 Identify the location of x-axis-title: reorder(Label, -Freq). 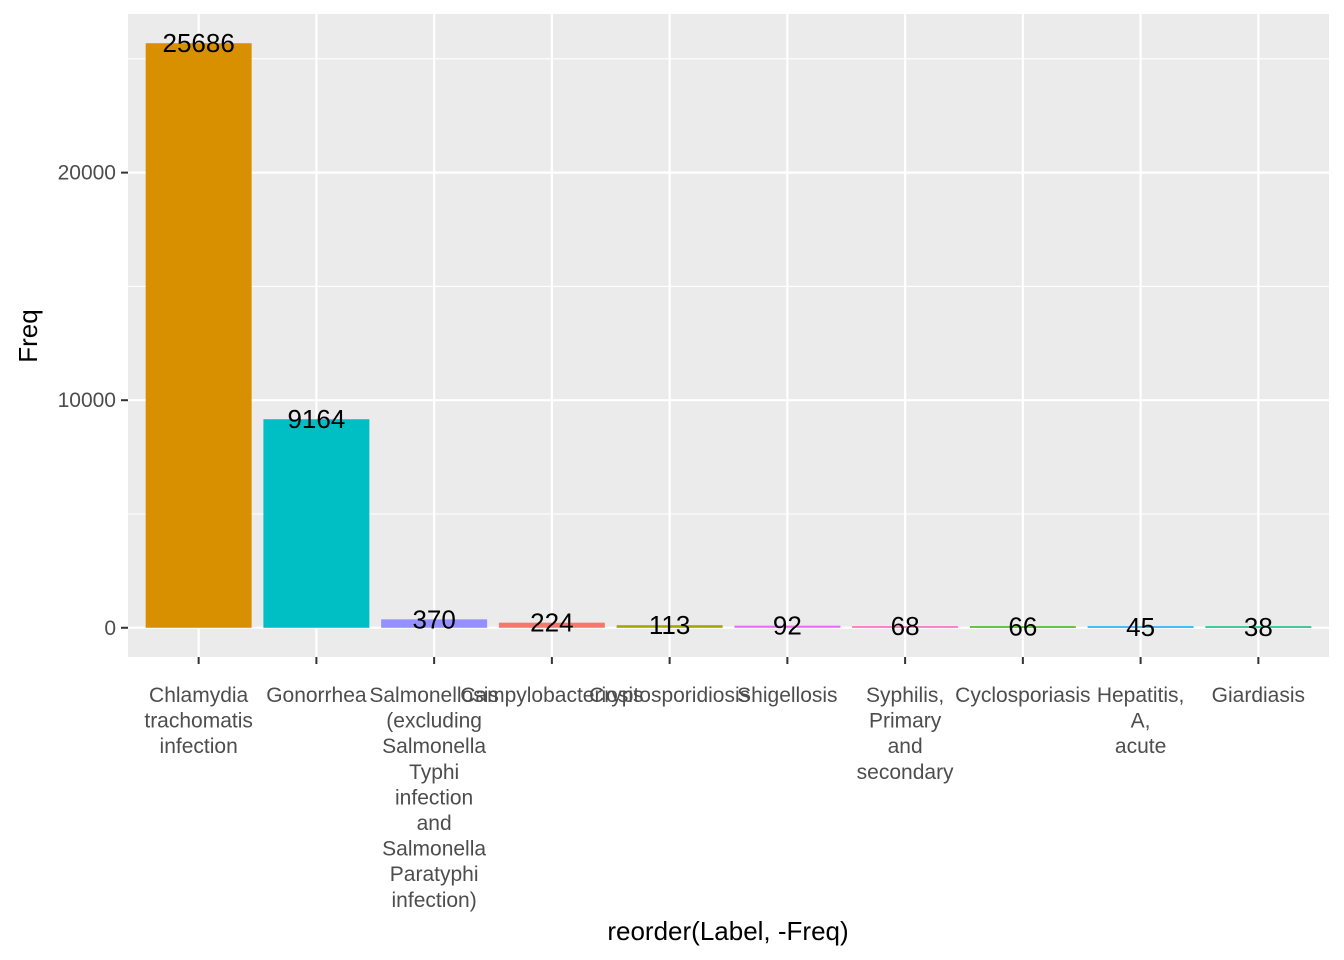
(727, 931).